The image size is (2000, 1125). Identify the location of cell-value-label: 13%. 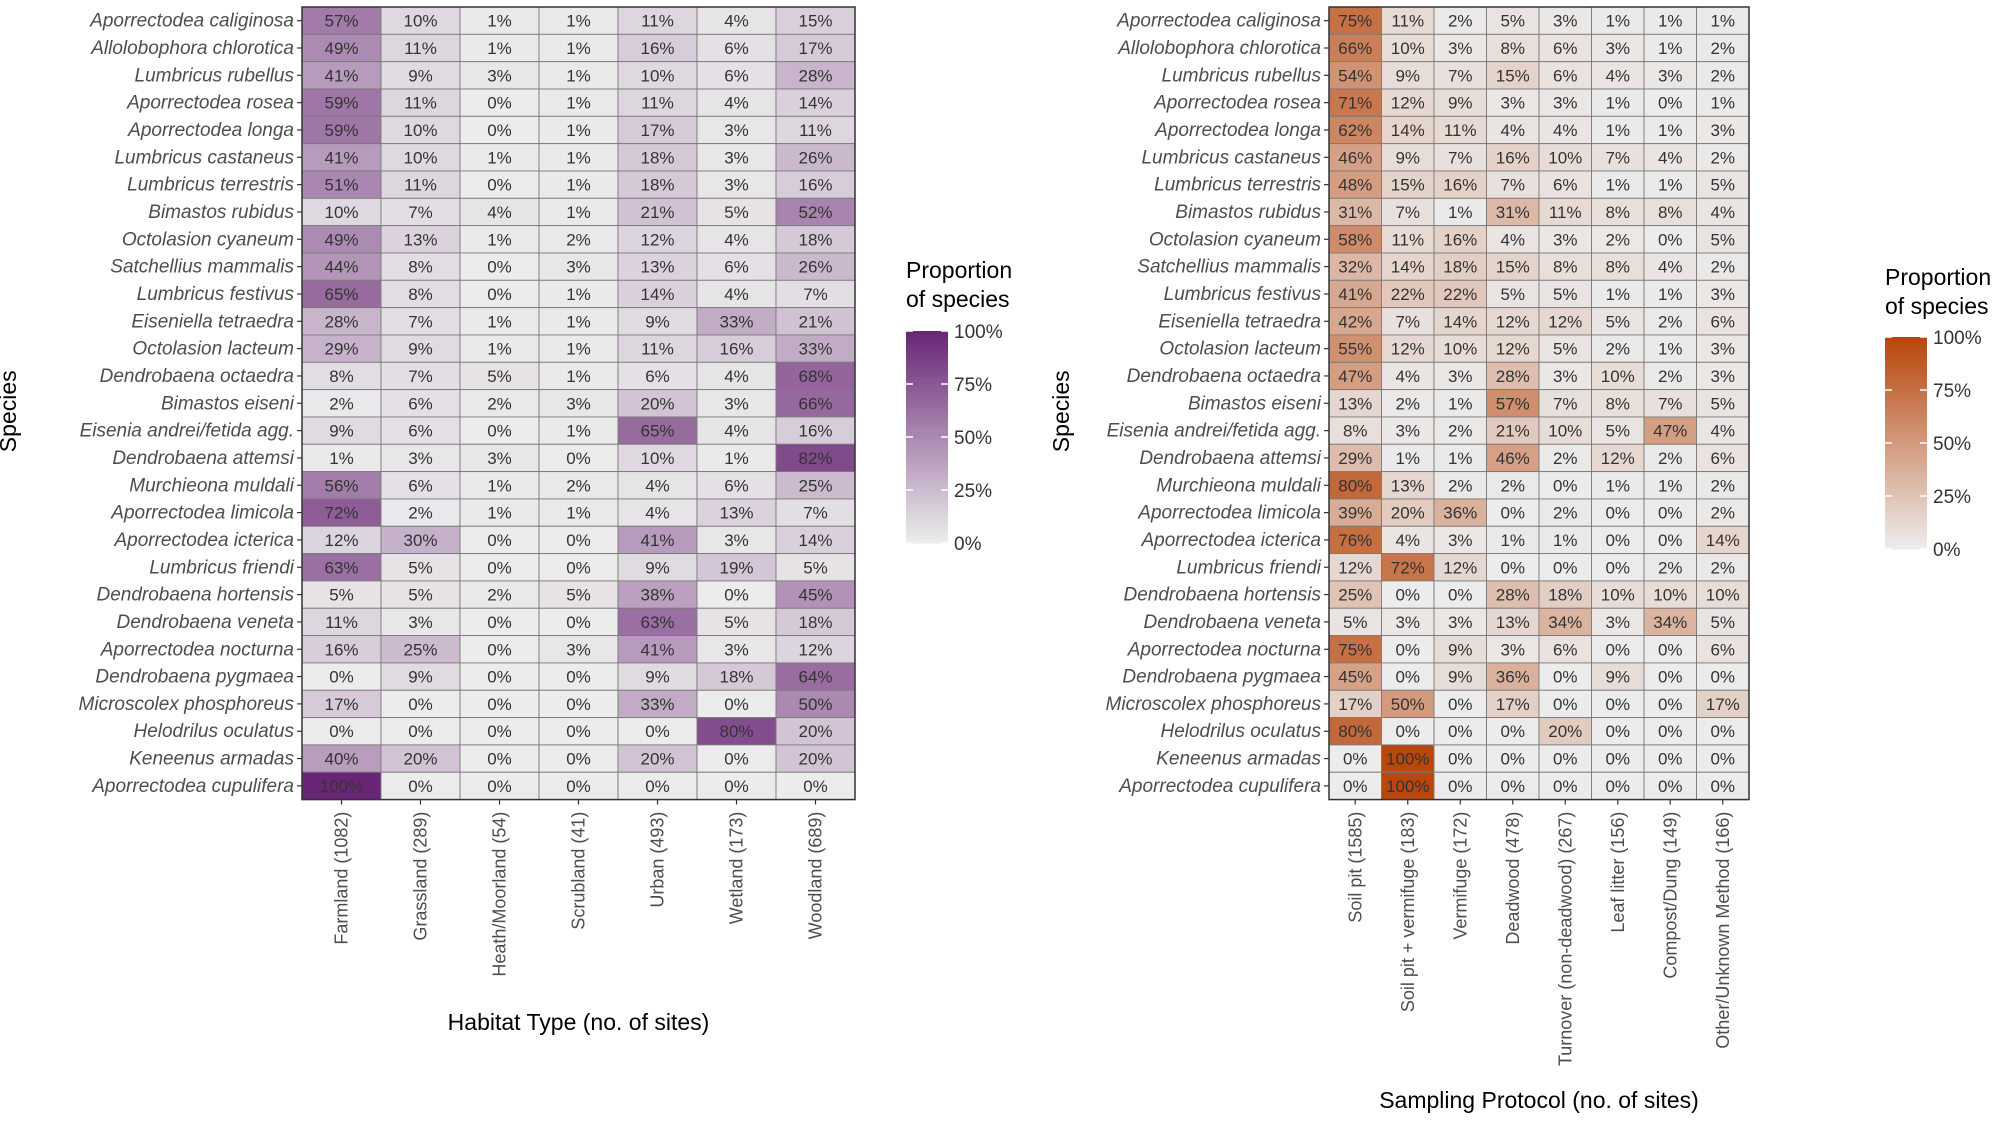
(657, 267).